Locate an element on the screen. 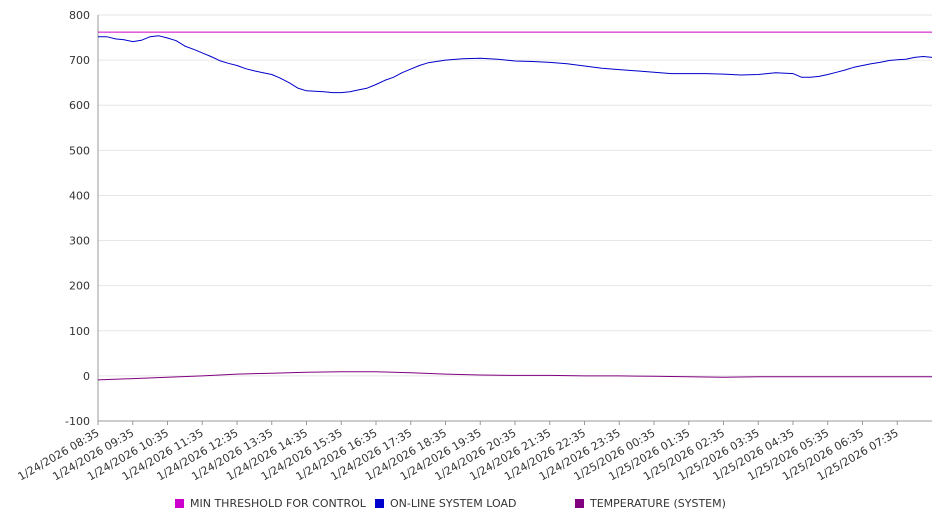  y-tick-label: 500 is located at coordinates (79, 150).